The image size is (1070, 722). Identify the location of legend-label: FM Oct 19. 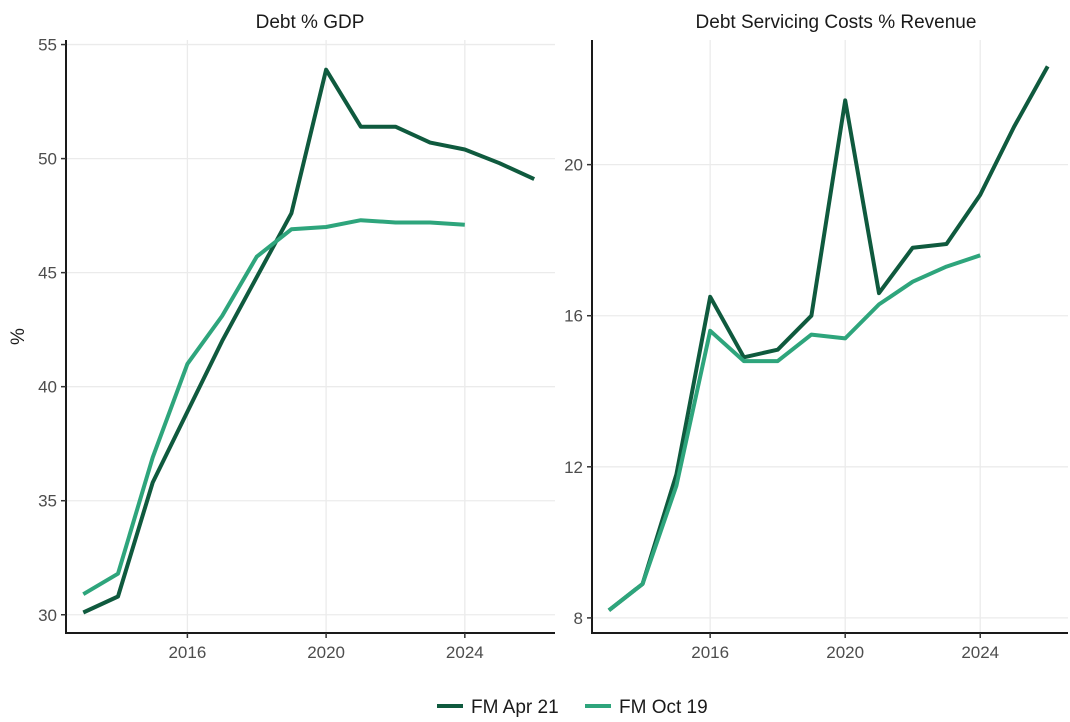
(663, 707).